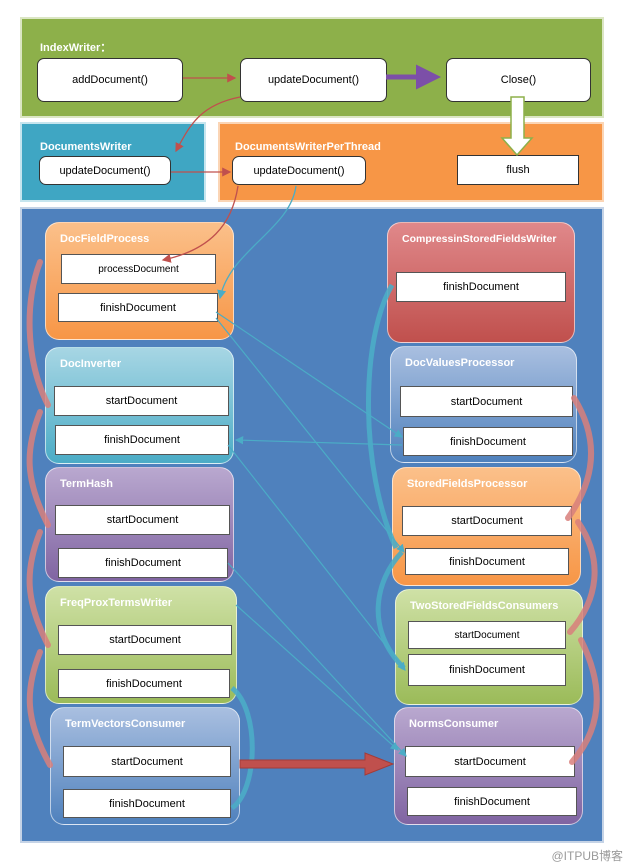  Describe the element at coordinates (317, 764) in the screenshot. I see `arrow-termvectors-to-norms` at that location.